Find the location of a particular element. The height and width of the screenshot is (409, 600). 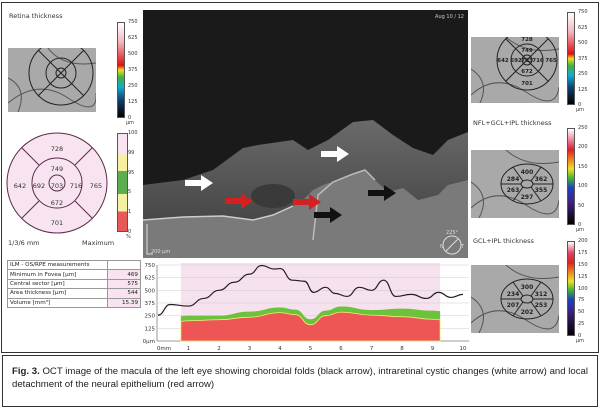

retina-colorbar: 750 625 500 375 250 125 0 µm is located at coordinates (127, 72).